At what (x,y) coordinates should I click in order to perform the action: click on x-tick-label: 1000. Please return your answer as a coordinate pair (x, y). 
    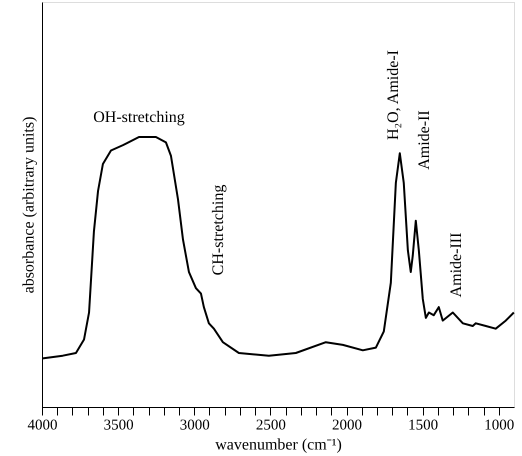
    Looking at the image, I should click on (499, 426).